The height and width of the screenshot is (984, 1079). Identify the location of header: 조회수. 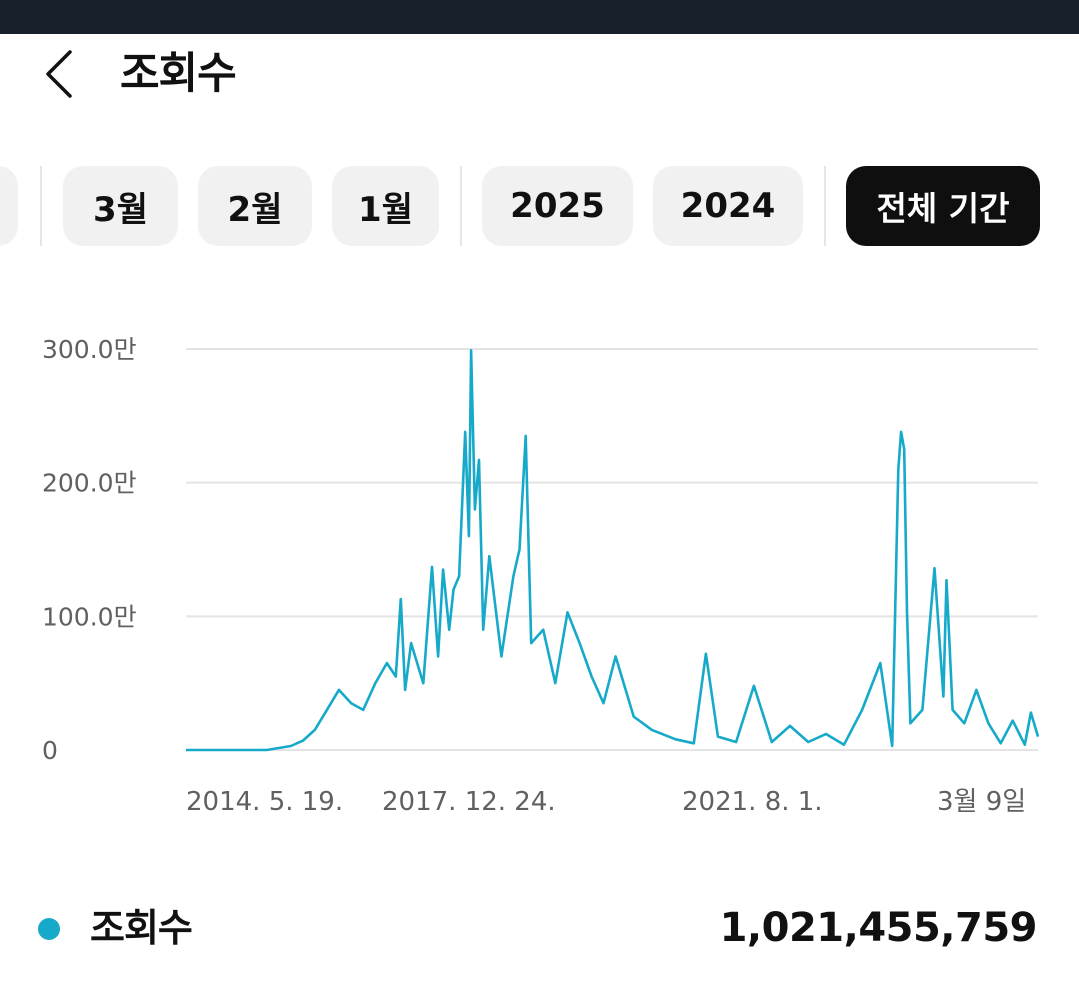
(539, 77).